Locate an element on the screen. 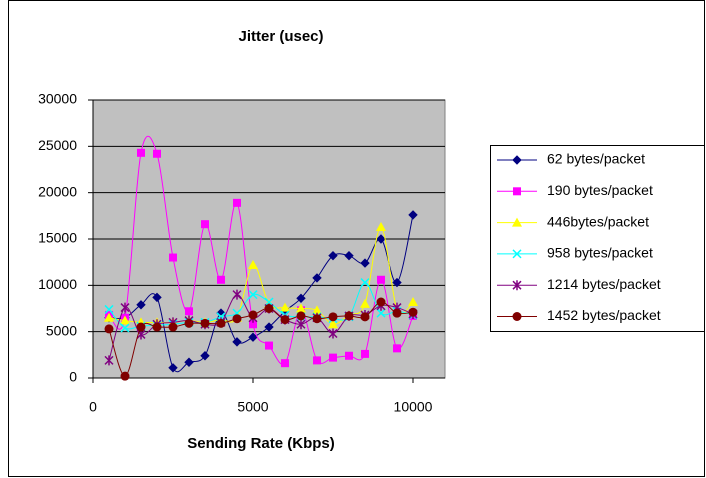 This screenshot has height=478, width=706. x-tick-label: 0 is located at coordinates (93, 407).